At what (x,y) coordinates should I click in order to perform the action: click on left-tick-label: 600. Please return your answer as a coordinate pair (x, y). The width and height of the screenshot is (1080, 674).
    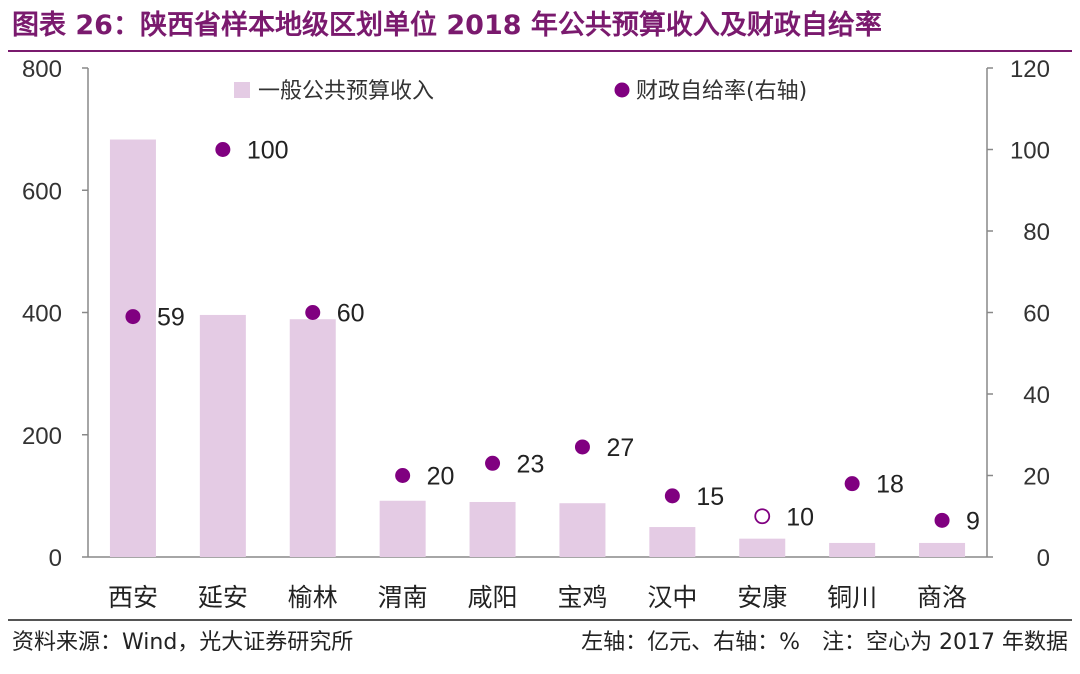
    Looking at the image, I should click on (42, 191).